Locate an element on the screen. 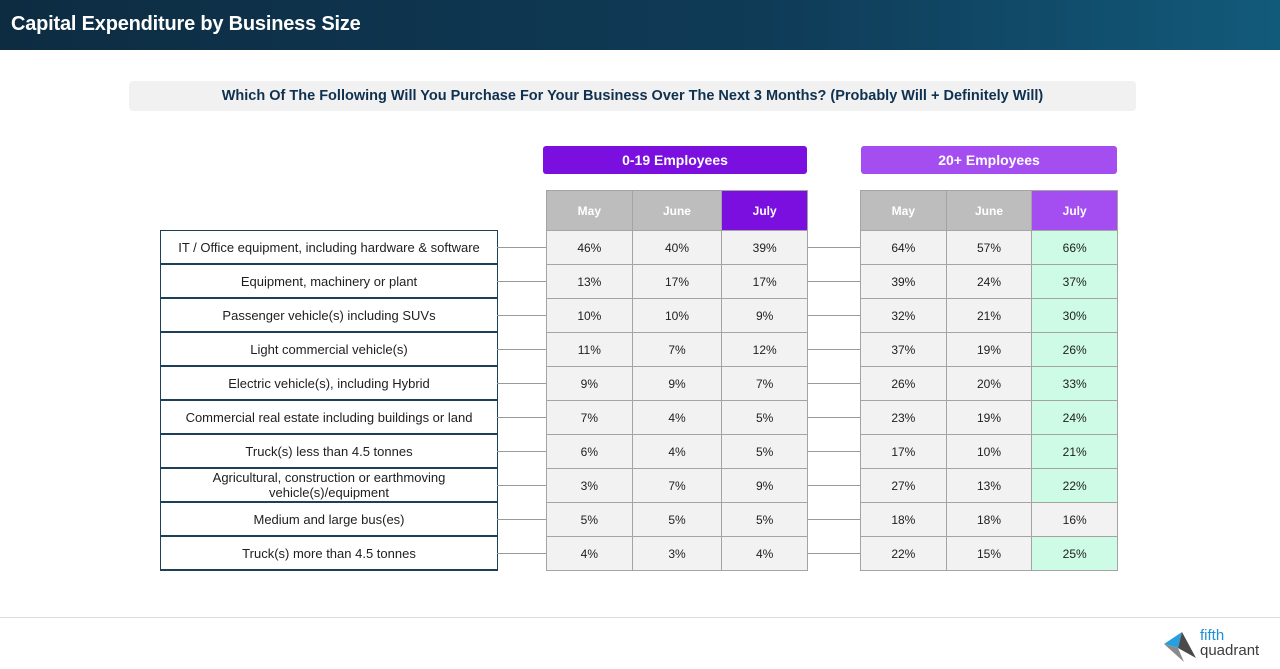 Image resolution: width=1280 pixels, height=669 pixels. logo-word-quadrant: quadrant is located at coordinates (1230, 650).